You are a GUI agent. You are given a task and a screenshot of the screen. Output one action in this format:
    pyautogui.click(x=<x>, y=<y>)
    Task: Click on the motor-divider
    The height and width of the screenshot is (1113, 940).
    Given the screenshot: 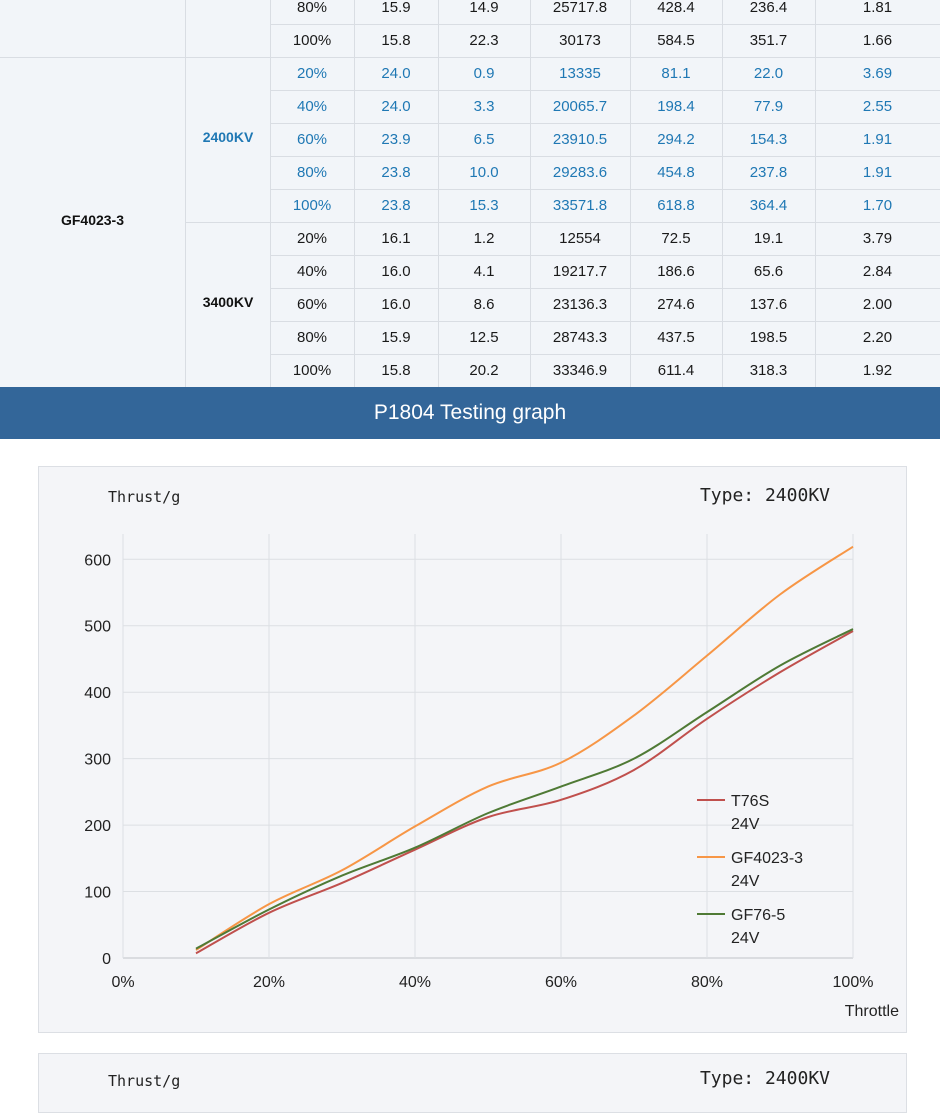 What is the action you would take?
    pyautogui.click(x=135, y=57)
    